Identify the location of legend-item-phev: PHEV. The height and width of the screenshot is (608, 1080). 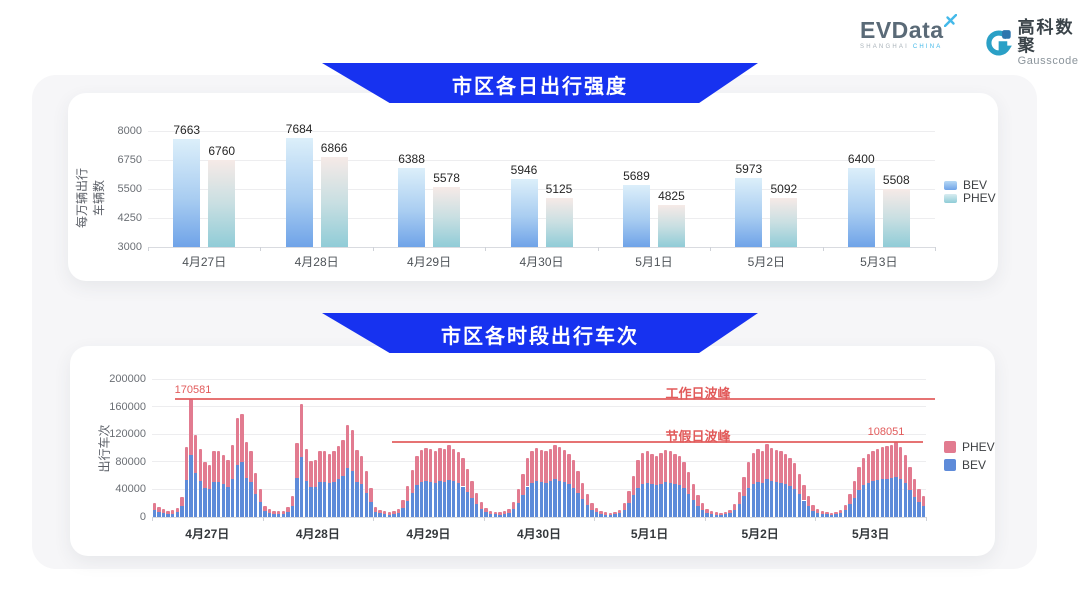
(969, 447).